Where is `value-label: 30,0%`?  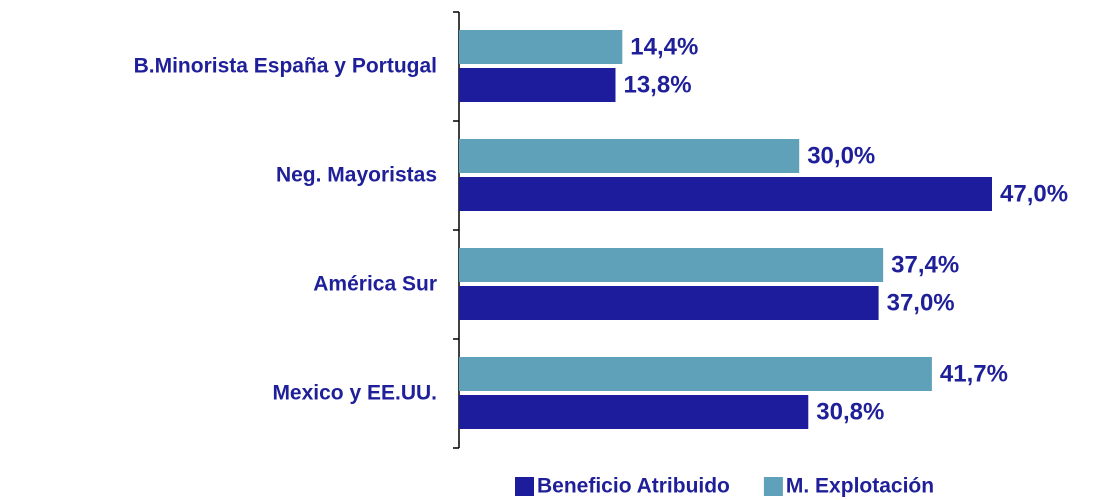
value-label: 30,0% is located at coordinates (841, 155).